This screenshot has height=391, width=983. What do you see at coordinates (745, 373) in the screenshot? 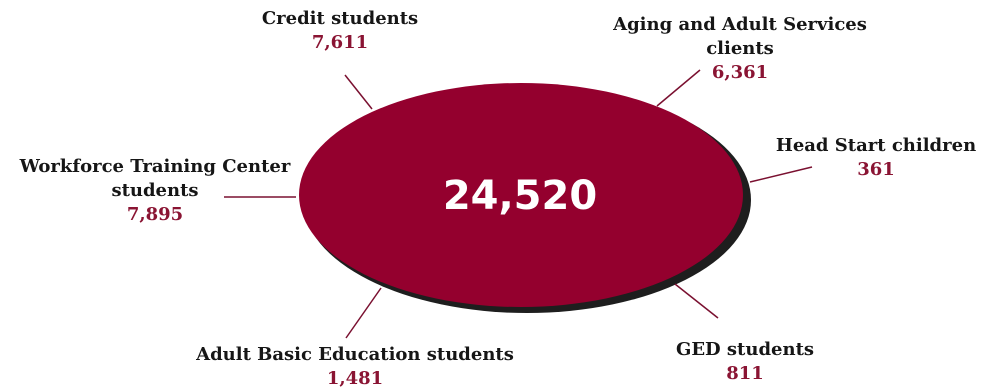
I see `segment-value: 811` at bounding box center [745, 373].